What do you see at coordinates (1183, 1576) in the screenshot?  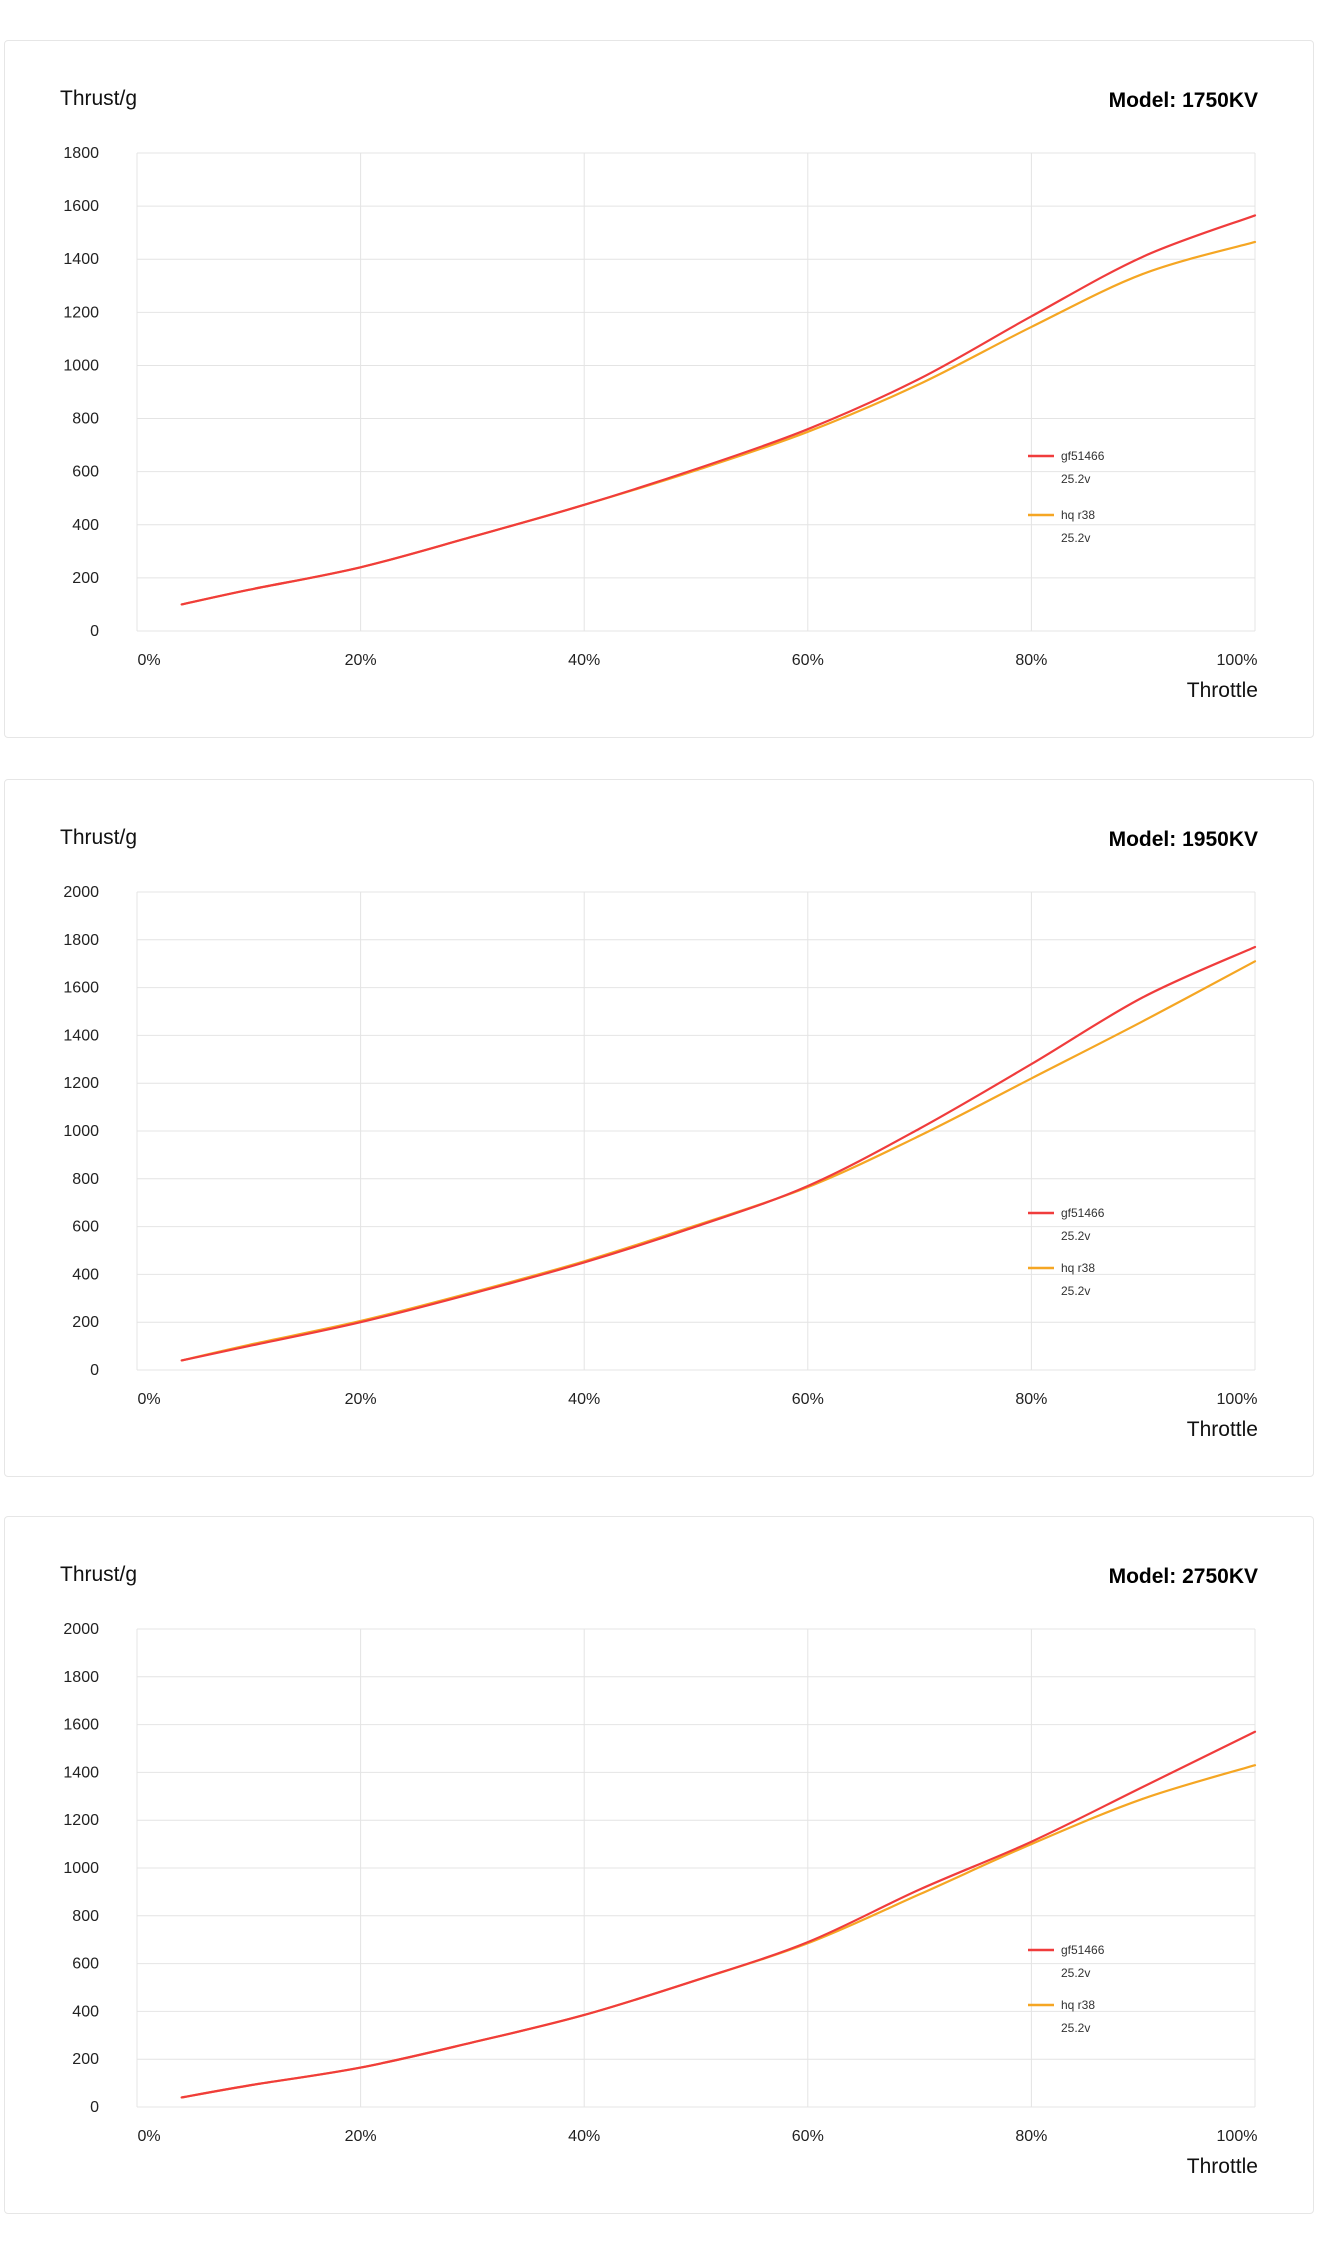 I see `chart-title: Model: 2750KV` at bounding box center [1183, 1576].